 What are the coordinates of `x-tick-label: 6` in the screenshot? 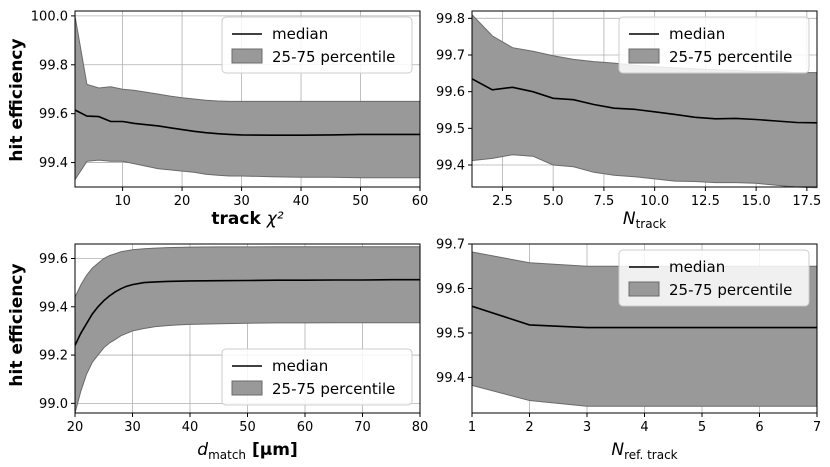 It's located at (759, 427).